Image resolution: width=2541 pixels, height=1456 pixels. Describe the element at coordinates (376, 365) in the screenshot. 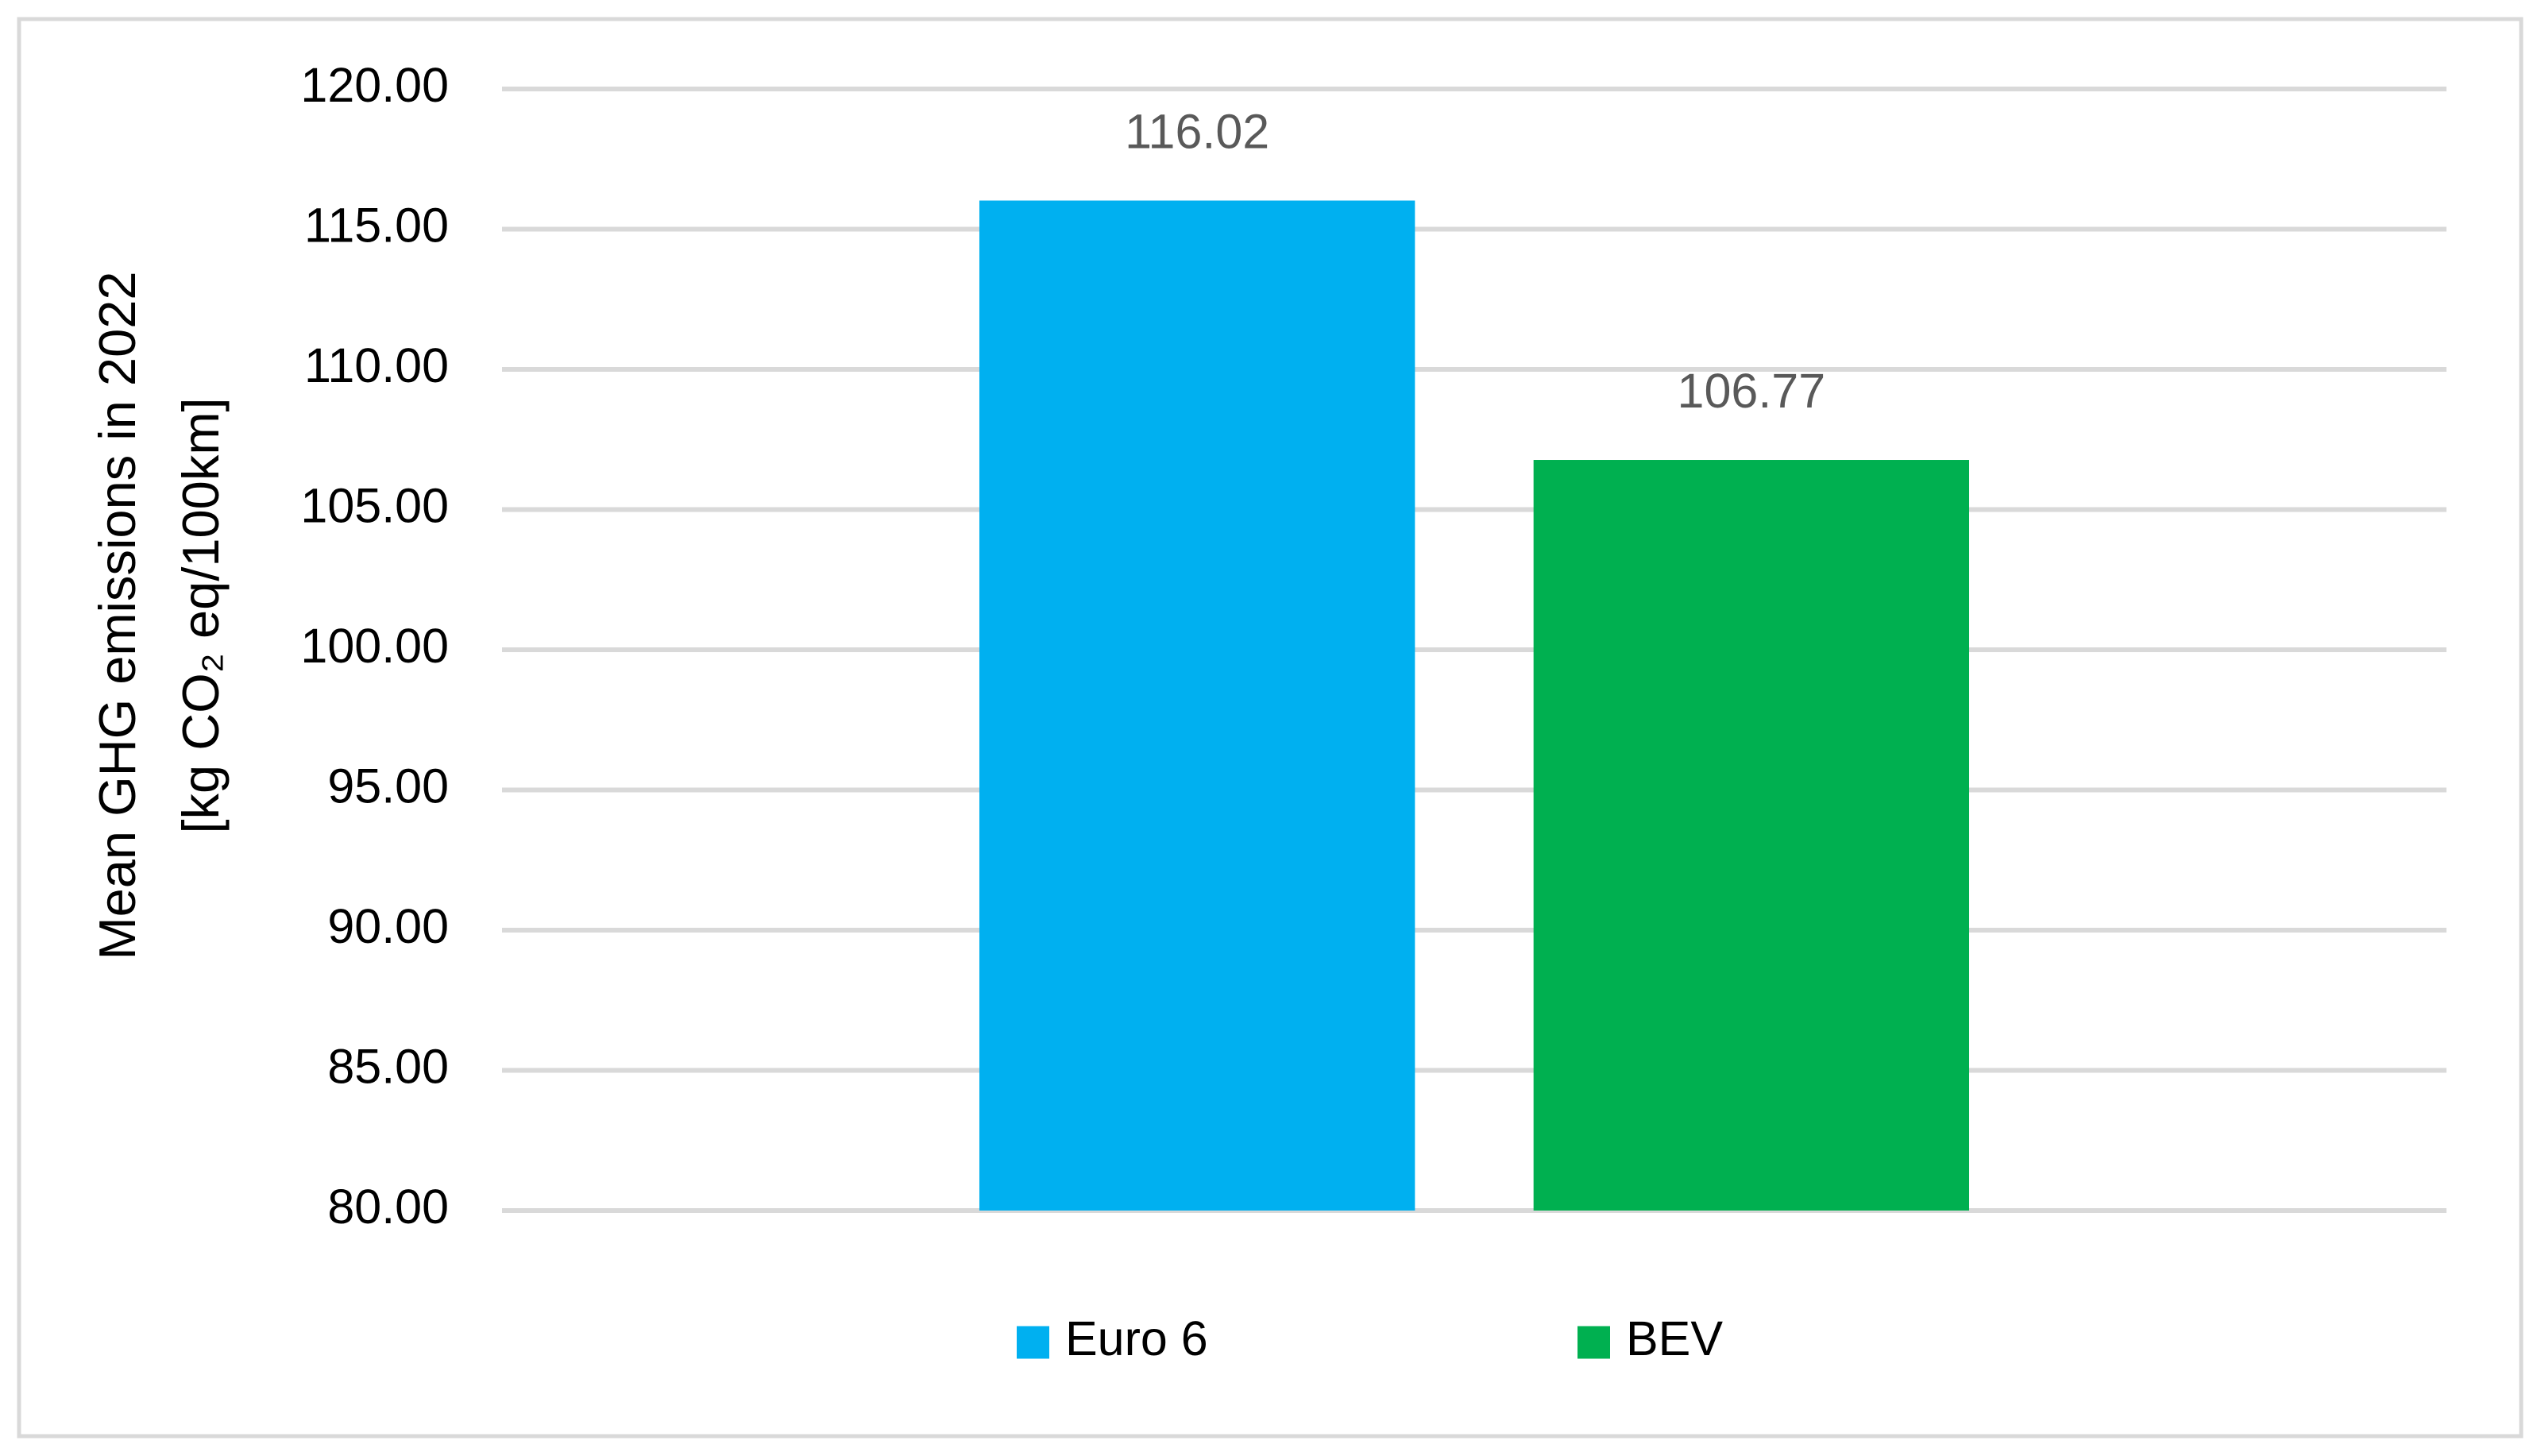

I see `y-tick-label: 110.00` at that location.